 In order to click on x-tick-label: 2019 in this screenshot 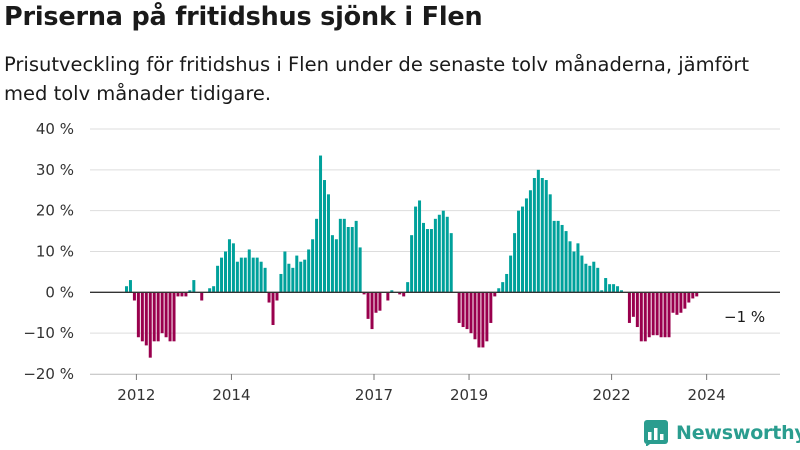, I will do `click(469, 395)`.